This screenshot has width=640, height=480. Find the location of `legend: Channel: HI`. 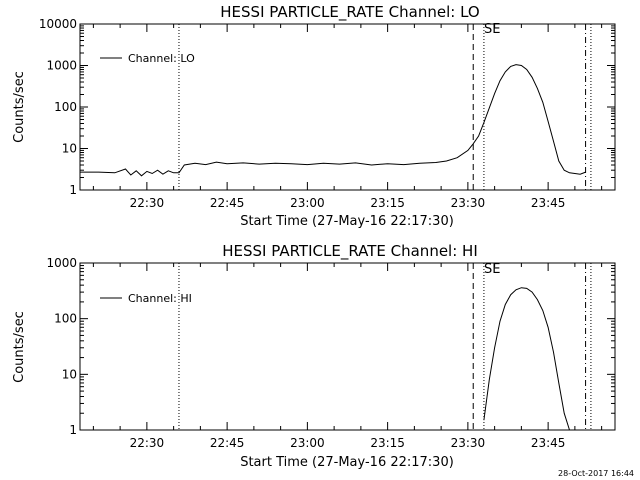

legend: Channel: HI is located at coordinates (146, 298).